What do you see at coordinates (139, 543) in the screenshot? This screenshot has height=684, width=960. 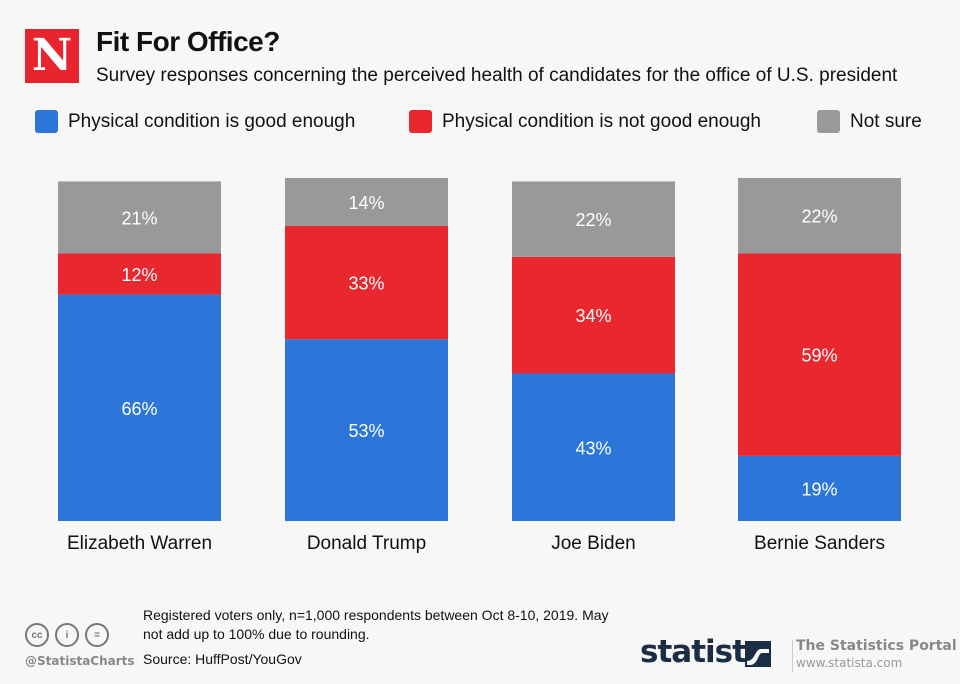 I see `category-label: Elizabeth Warren` at bounding box center [139, 543].